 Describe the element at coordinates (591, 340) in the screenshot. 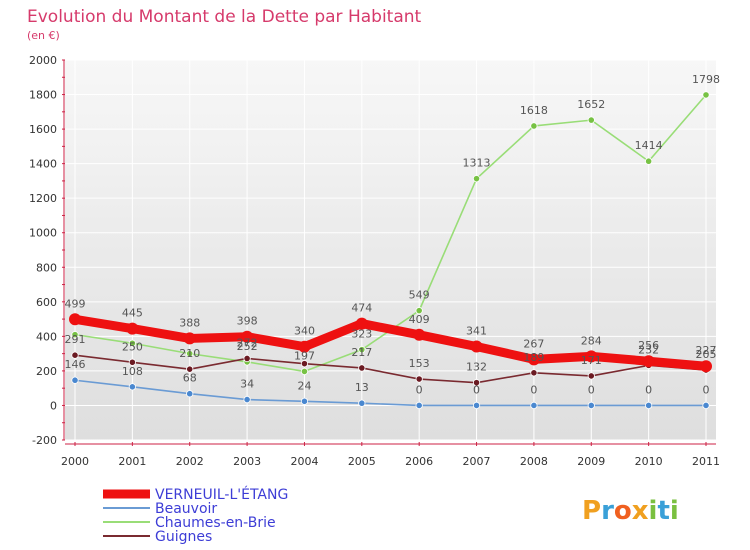

I see `data-label: 284` at that location.